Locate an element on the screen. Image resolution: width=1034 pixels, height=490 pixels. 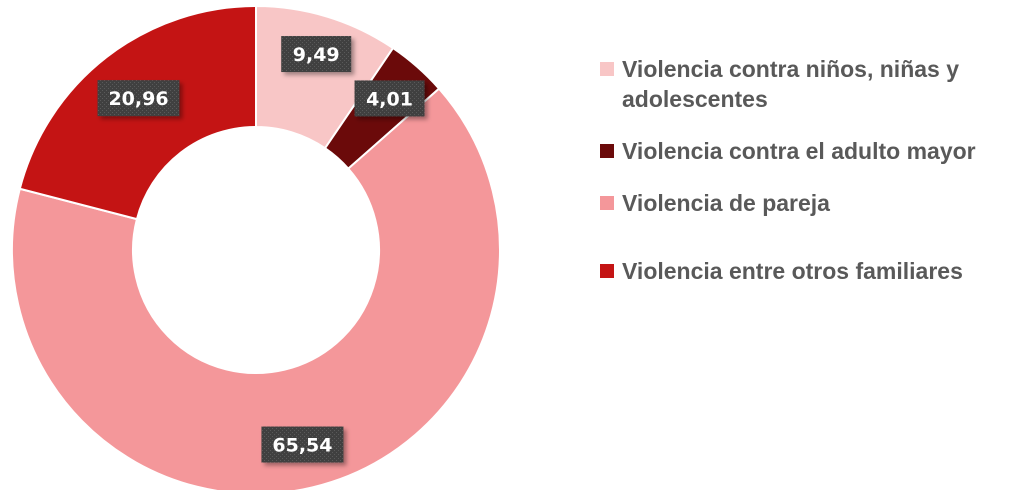
legend-item-otros-familiares: Violencia entre otros familiares is located at coordinates (815, 271).